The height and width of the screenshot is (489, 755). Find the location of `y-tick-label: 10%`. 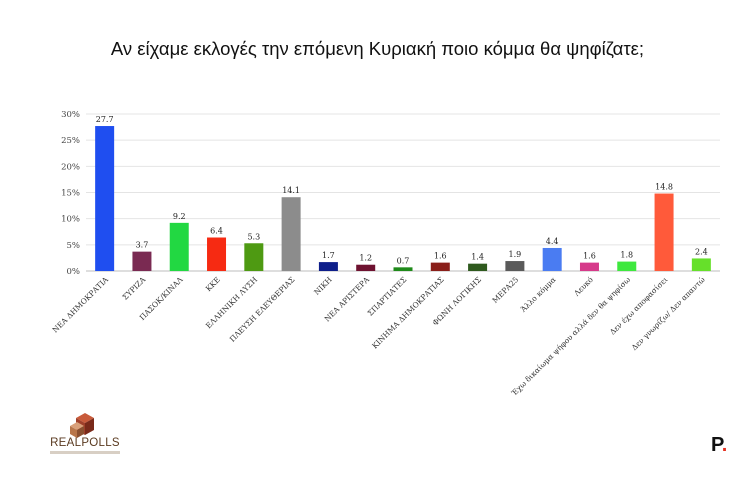

y-tick-label: 10% is located at coordinates (70, 220).